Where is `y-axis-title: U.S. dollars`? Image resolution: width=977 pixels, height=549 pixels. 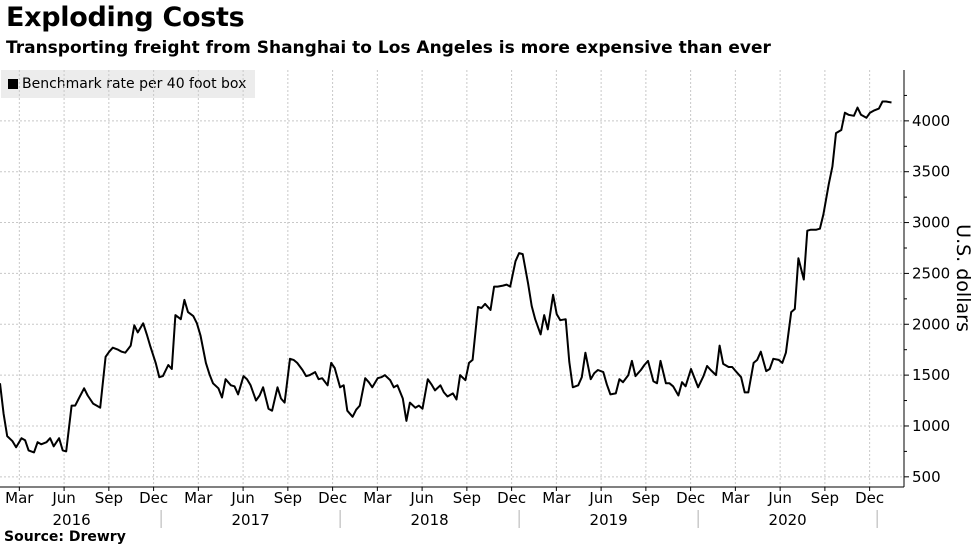
y-axis-title: U.S. dollars is located at coordinates (963, 278).